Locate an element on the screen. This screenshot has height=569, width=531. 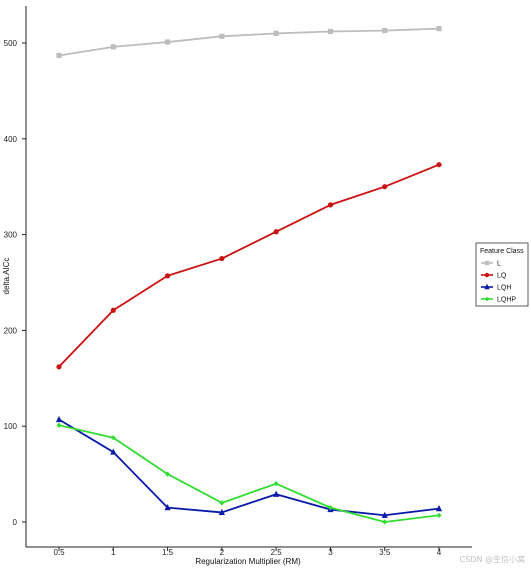
series-line-lqh is located at coordinates (249, 467).